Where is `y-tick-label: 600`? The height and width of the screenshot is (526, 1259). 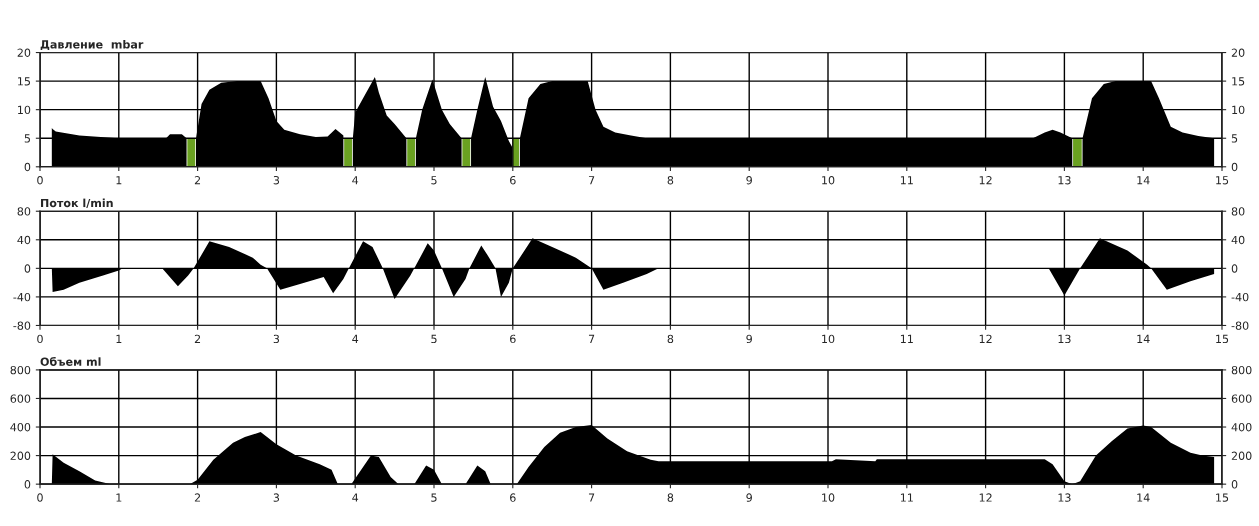 y-tick-label: 600 is located at coordinates (20, 398).